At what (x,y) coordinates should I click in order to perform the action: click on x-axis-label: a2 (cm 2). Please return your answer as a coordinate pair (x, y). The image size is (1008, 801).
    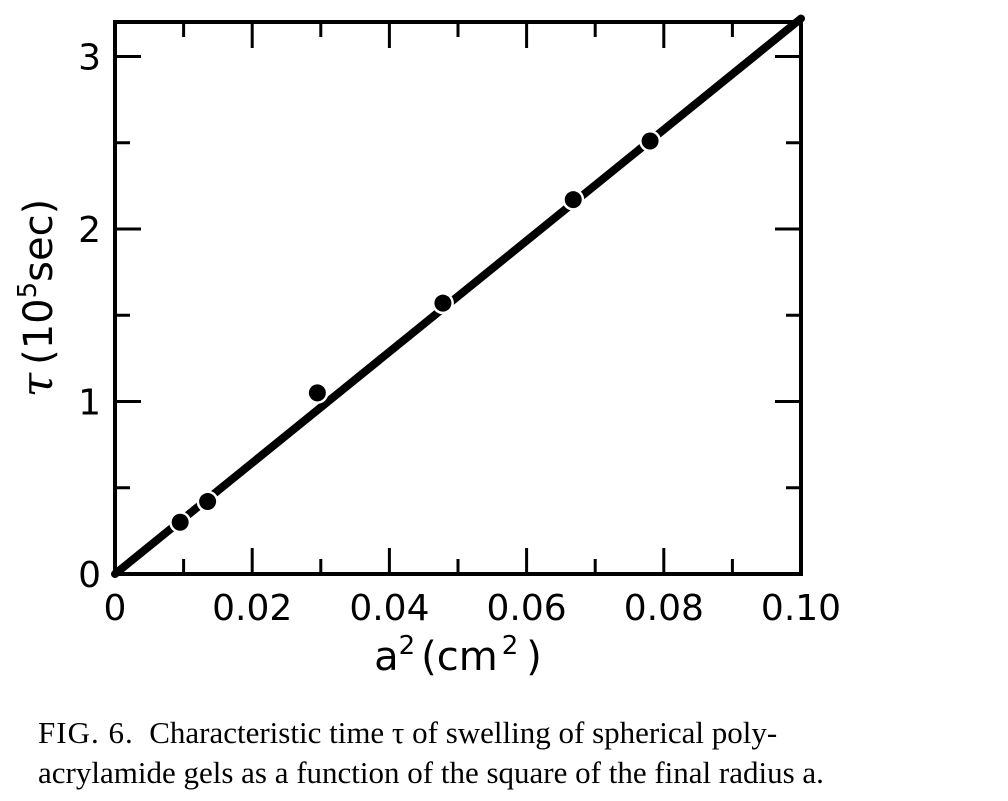
    Looking at the image, I should click on (458, 655).